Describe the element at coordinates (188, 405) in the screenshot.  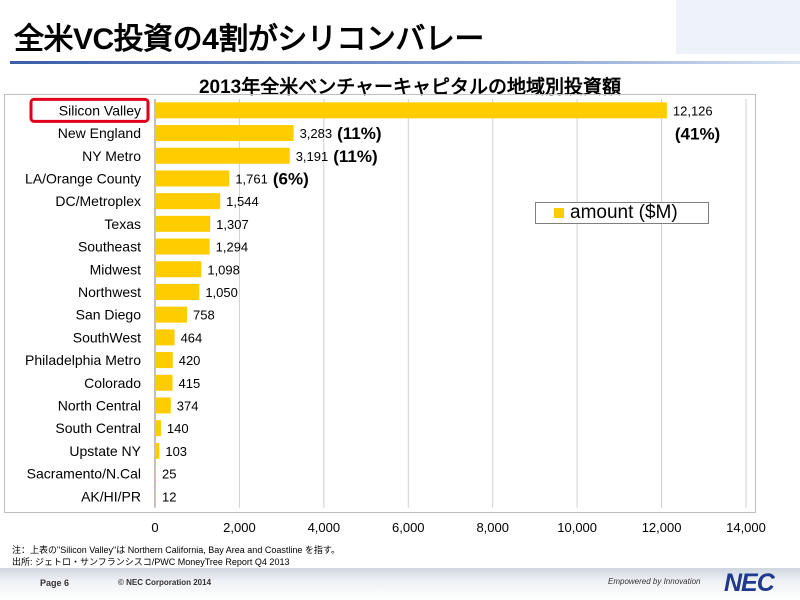
I see `data-label: 374` at that location.